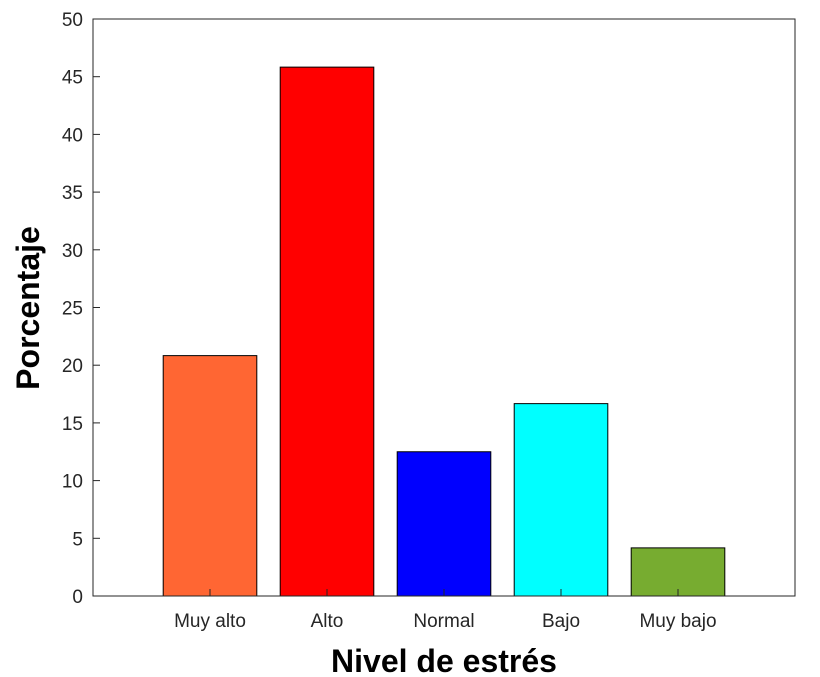  What do you see at coordinates (678, 572) in the screenshot?
I see `bar-muy-bajo` at bounding box center [678, 572].